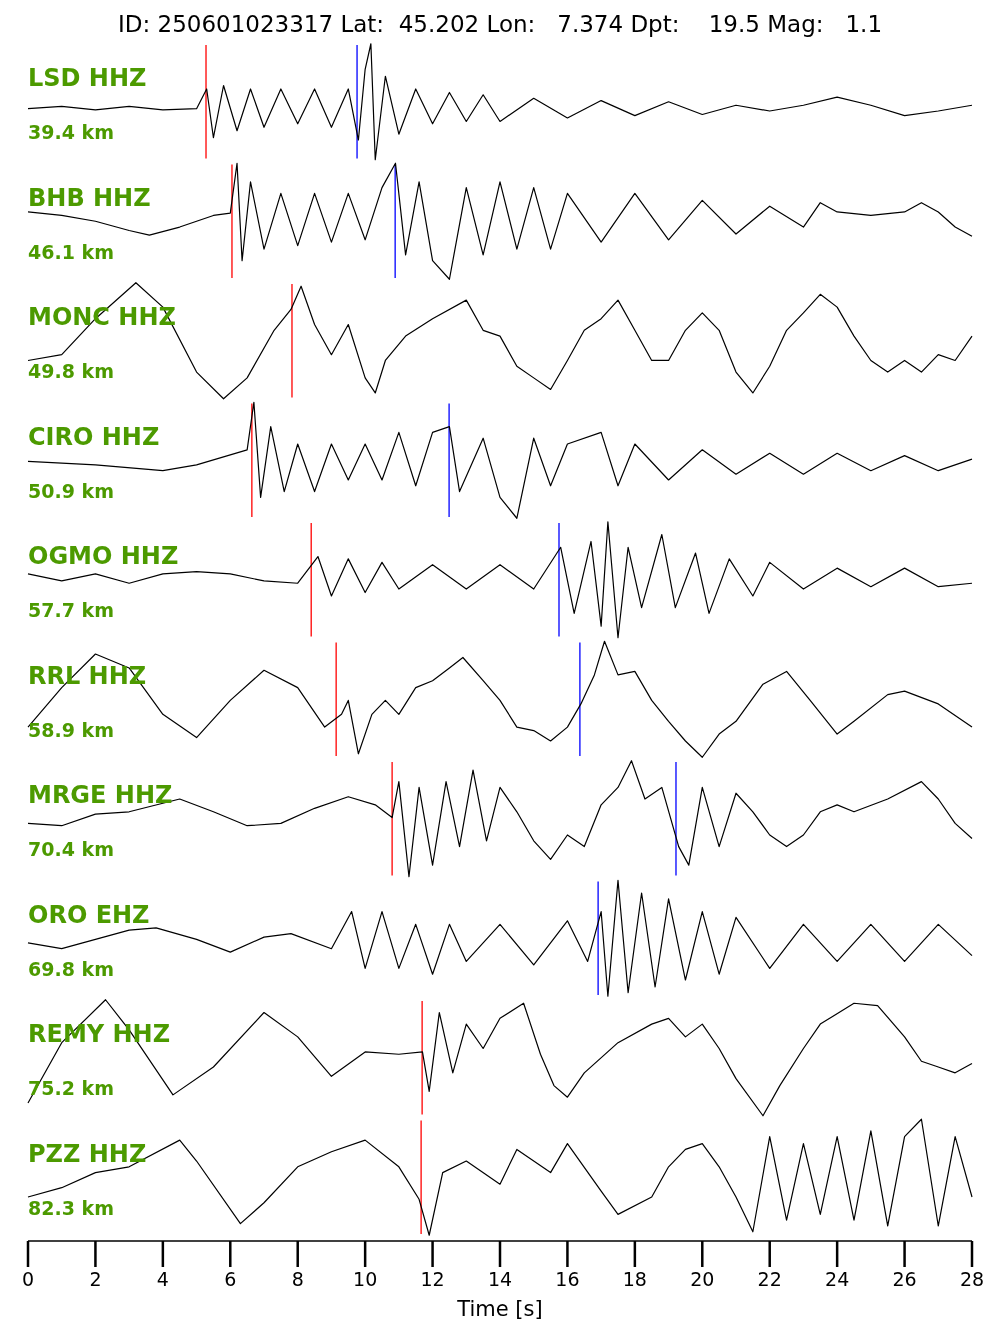 Image resolution: width=1000 pixels, height=1333 pixels. Describe the element at coordinates (769, 1279) in the screenshot. I see `x-tick-label: 22` at that location.